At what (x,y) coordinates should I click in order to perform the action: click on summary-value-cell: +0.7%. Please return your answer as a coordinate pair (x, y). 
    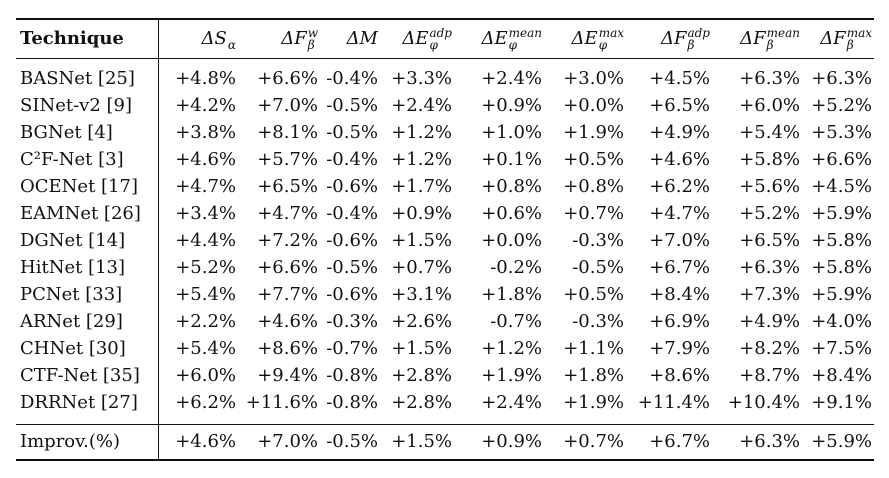
    Looking at the image, I should click on (585, 442).